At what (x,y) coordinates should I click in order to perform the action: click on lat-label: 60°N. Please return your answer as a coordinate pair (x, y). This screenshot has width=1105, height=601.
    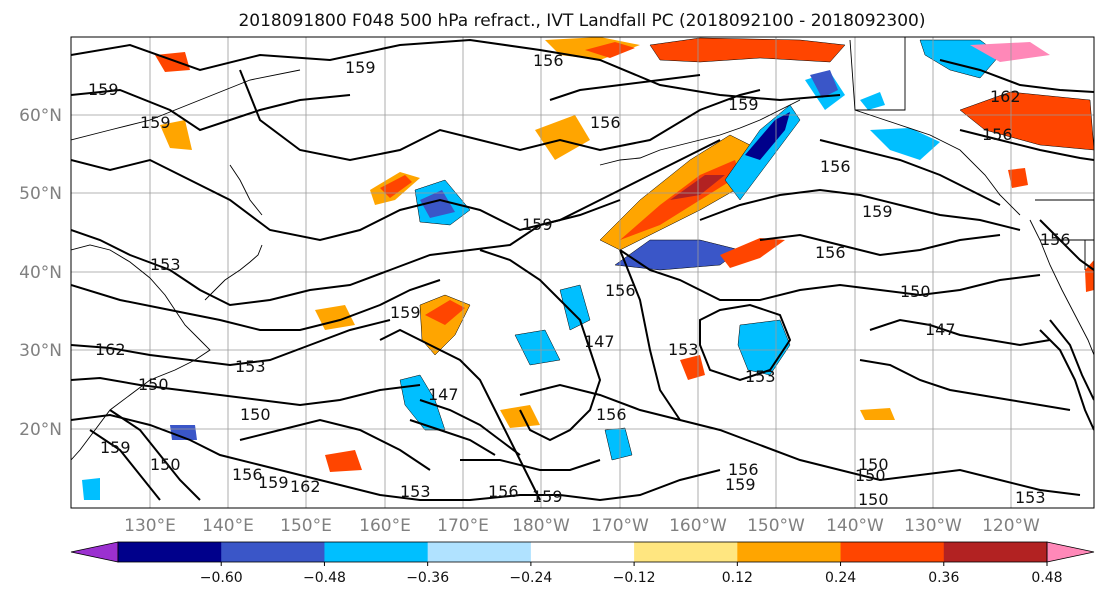
    Looking at the image, I should click on (40, 116).